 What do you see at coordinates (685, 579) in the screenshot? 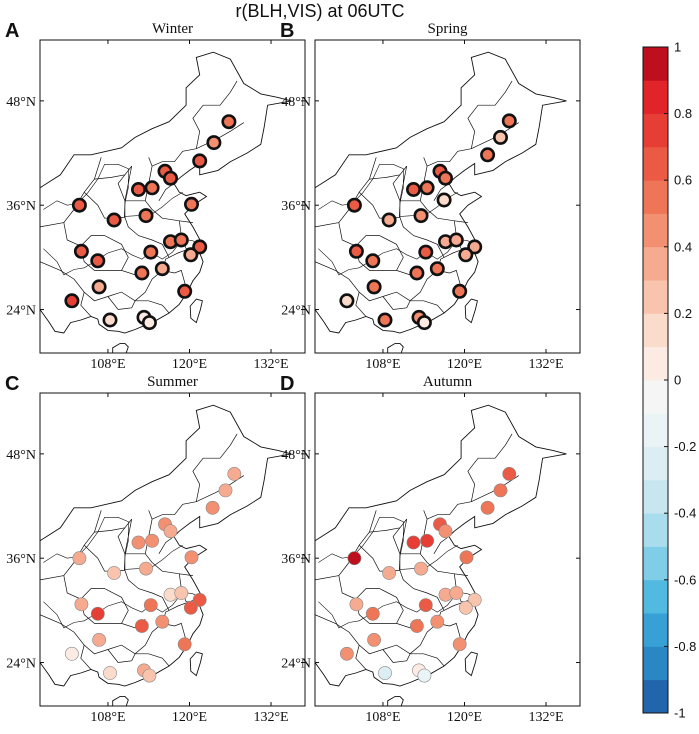
I see `colorbar-tick-label: -0.6` at bounding box center [685, 579].